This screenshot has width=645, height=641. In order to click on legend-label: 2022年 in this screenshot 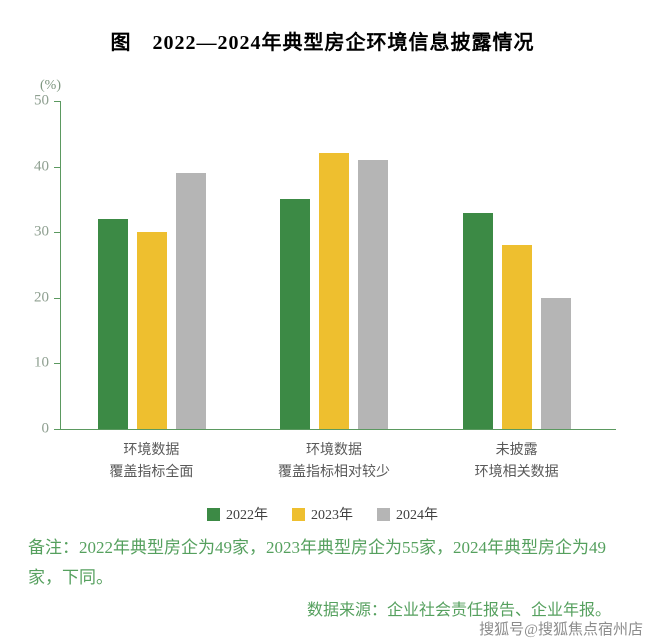, I will do `click(247, 515)`.